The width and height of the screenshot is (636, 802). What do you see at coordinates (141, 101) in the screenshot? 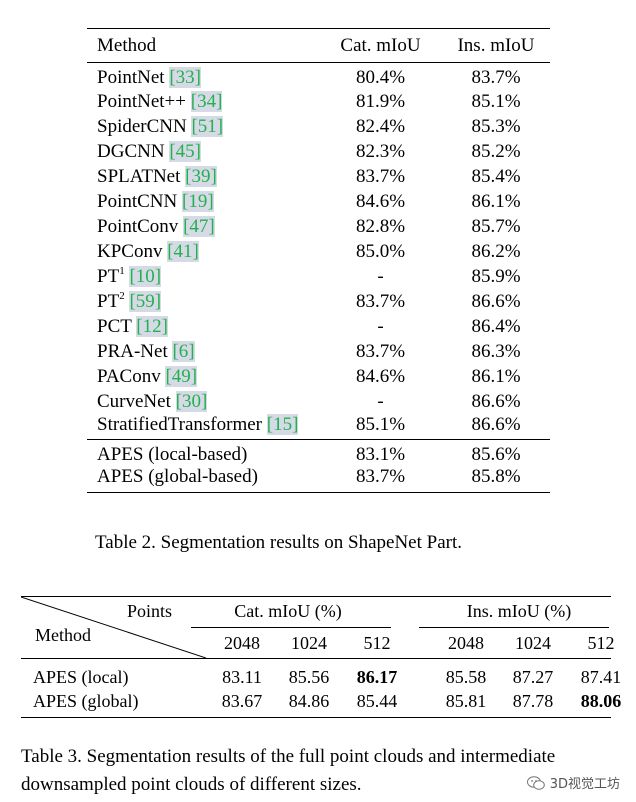
I see `method-name: PointNet++` at bounding box center [141, 101].